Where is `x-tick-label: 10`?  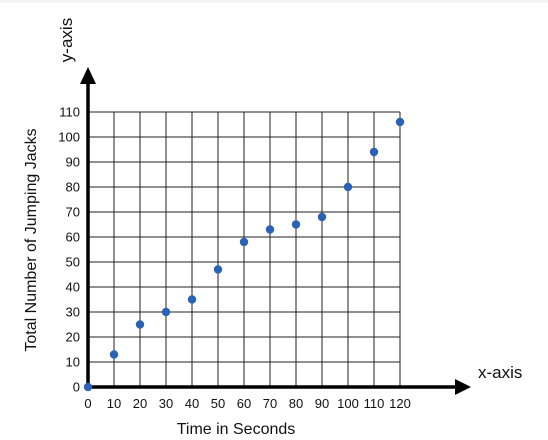
x-tick-label: 10 is located at coordinates (114, 403).